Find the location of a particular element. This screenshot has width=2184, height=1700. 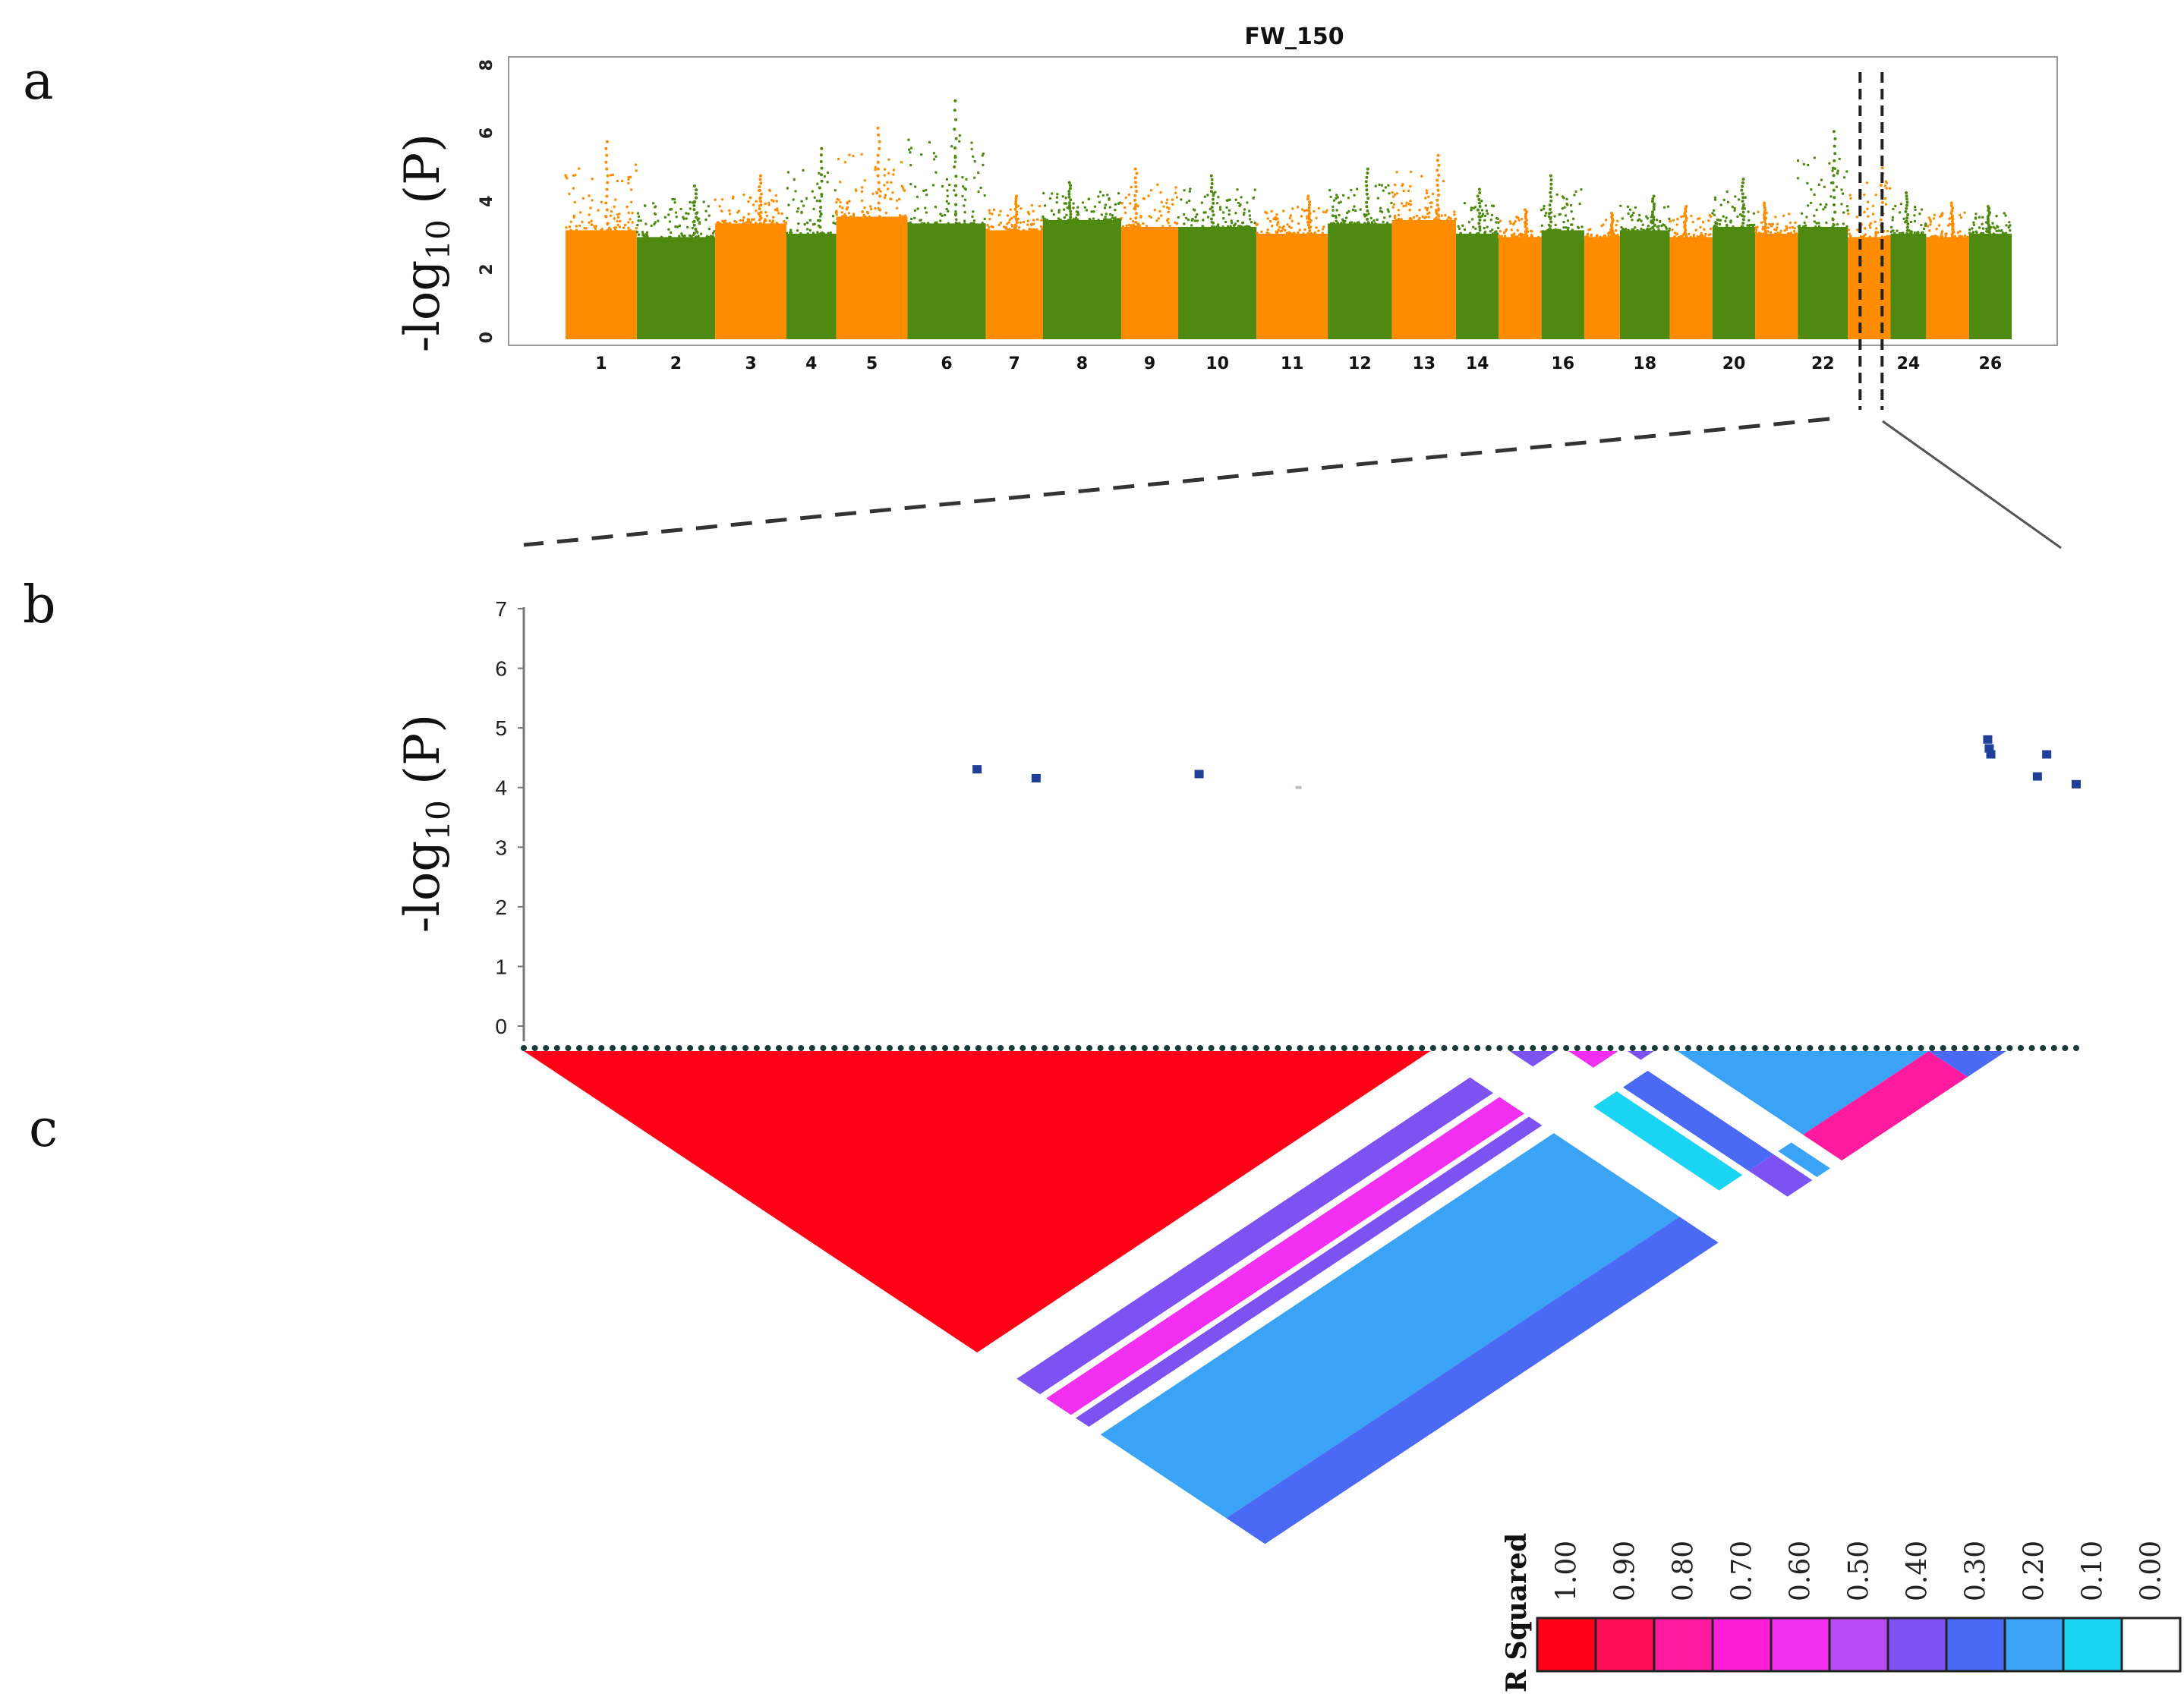

ld-legend-label: 0.60 is located at coordinates (1801, 1571).